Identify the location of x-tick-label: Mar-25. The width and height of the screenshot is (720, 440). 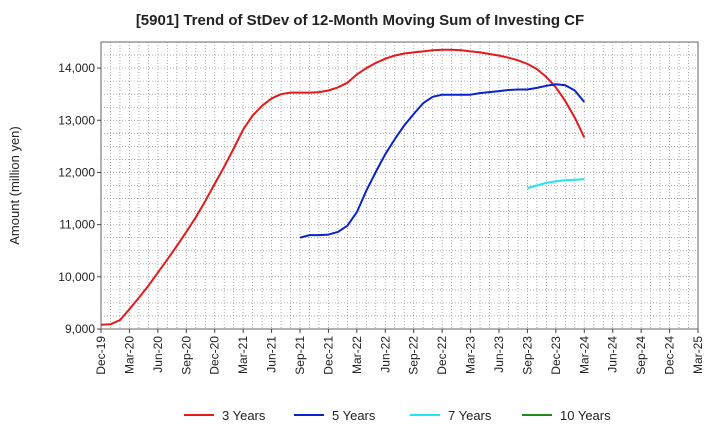
(698, 355).